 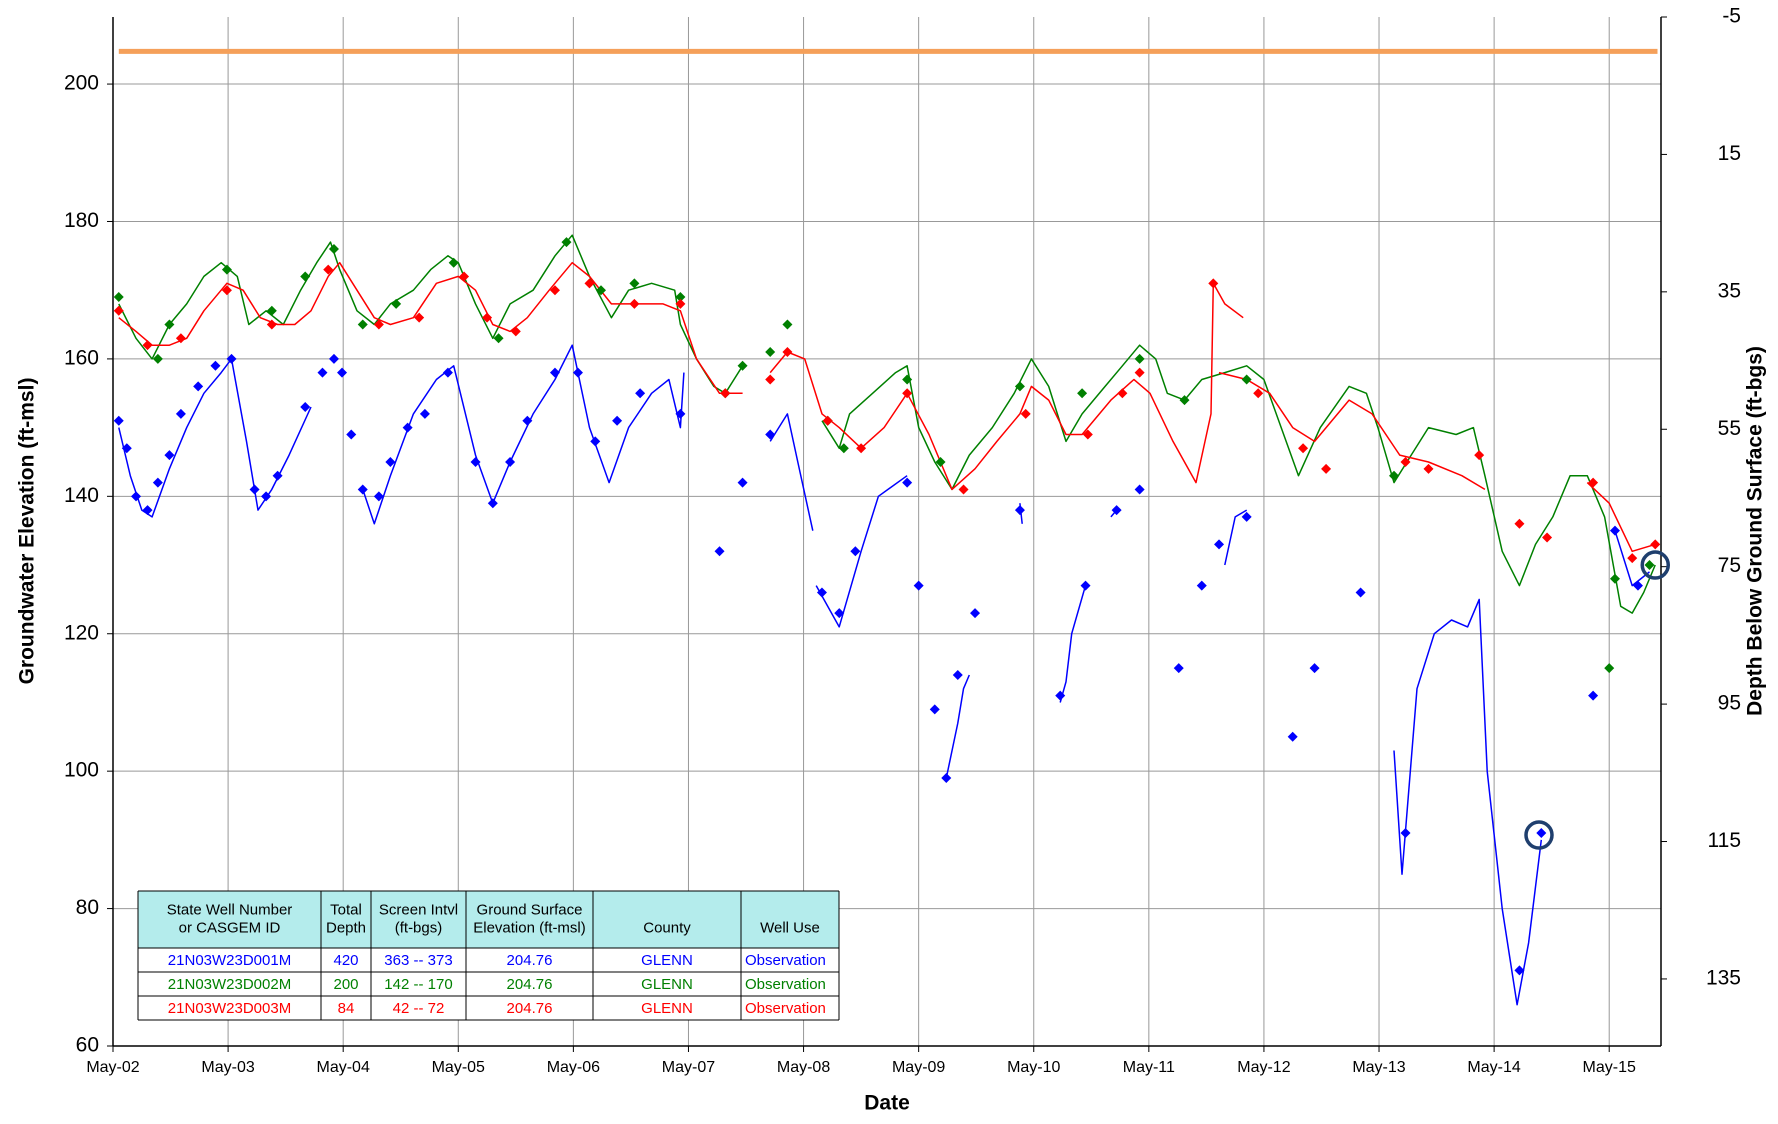 I want to click on table-header-cell: or CASGEM ID, so click(x=230, y=927).